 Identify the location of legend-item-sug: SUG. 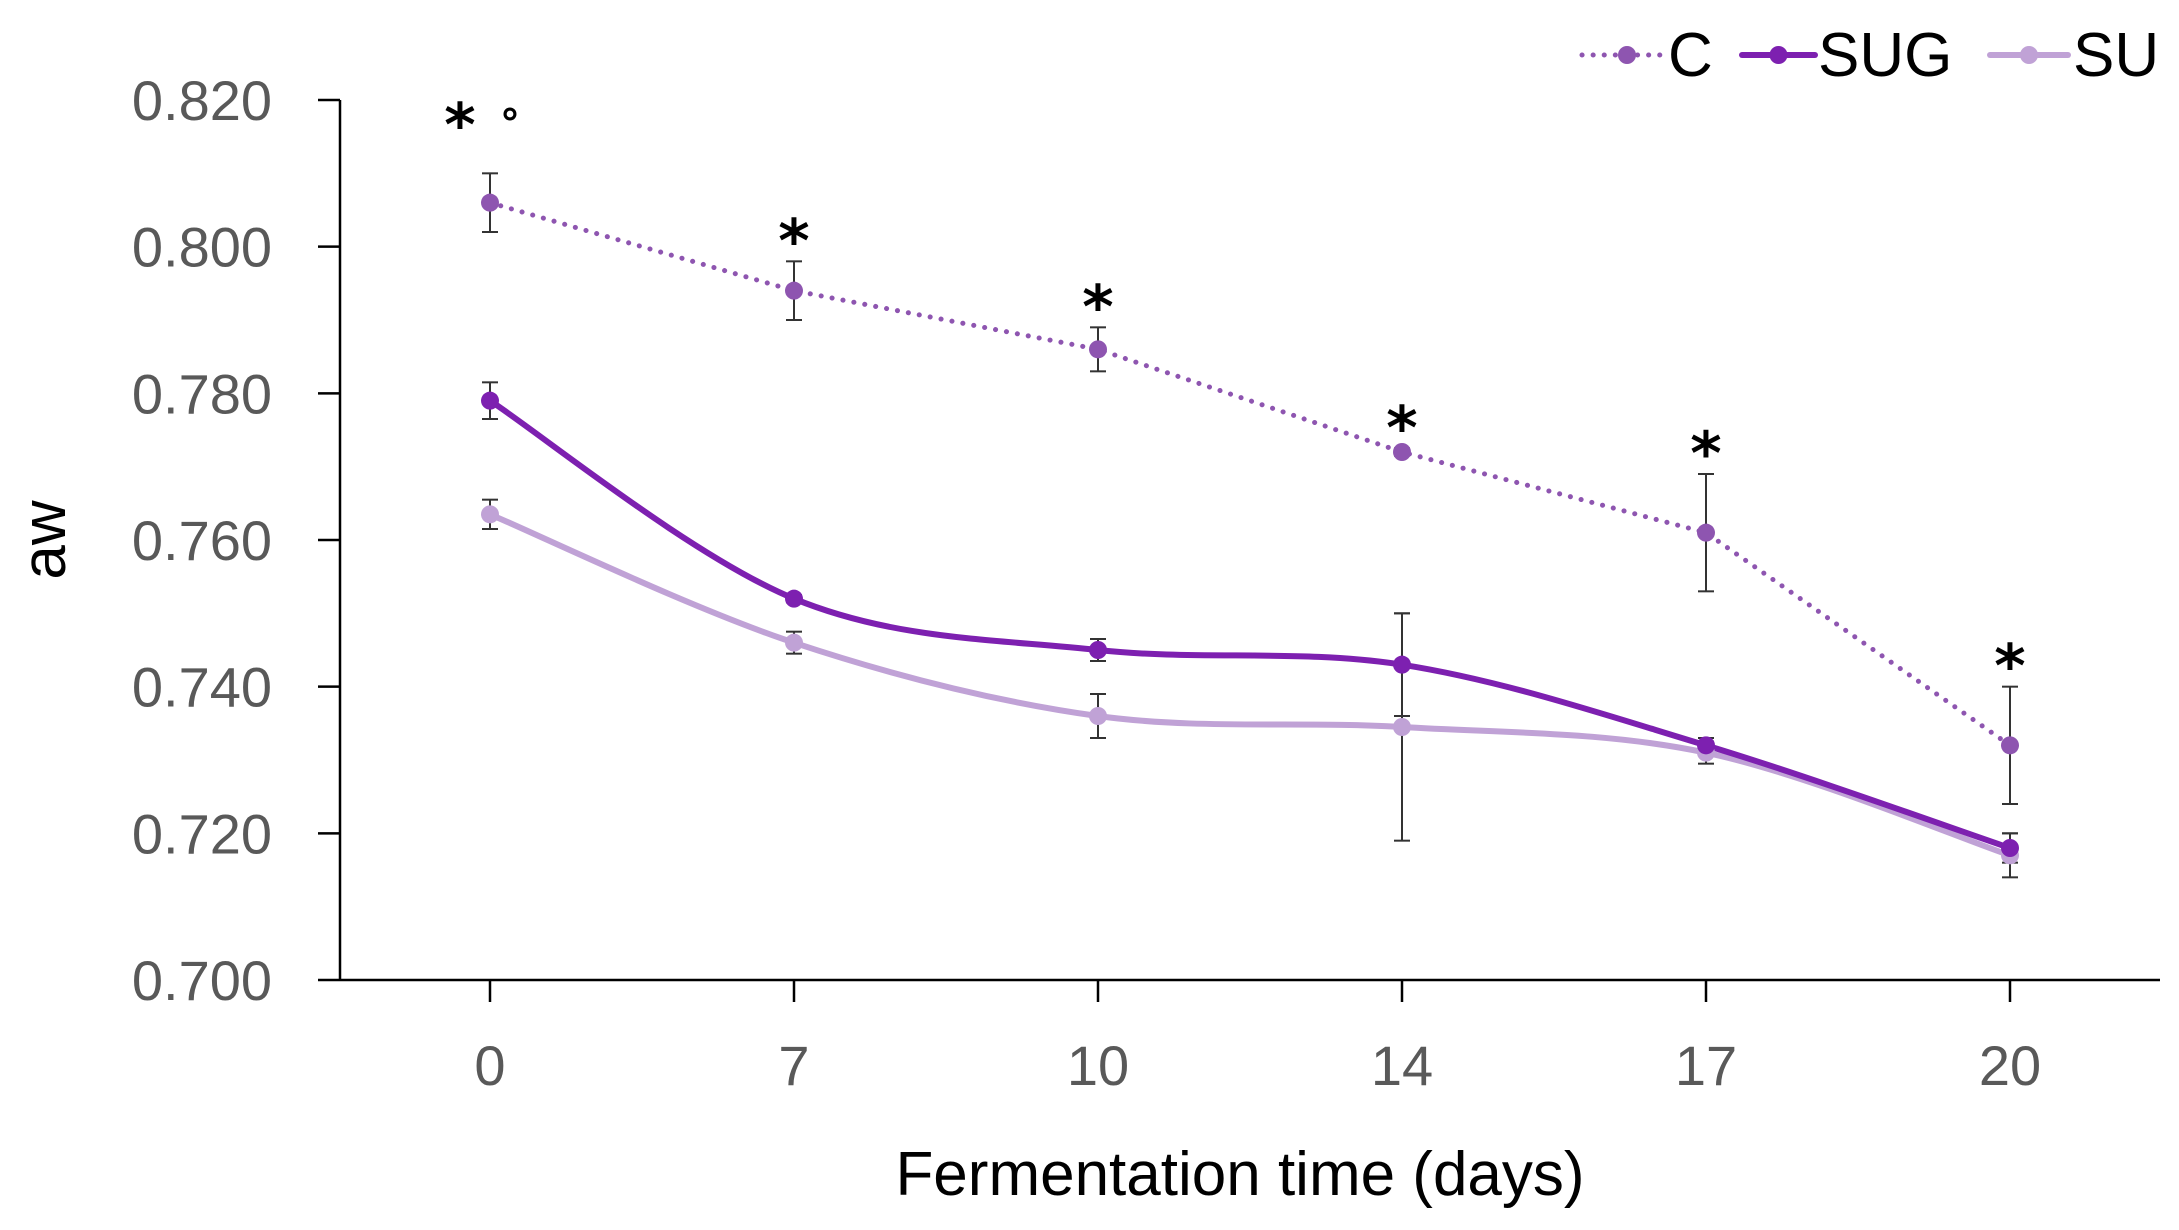
(1845, 55).